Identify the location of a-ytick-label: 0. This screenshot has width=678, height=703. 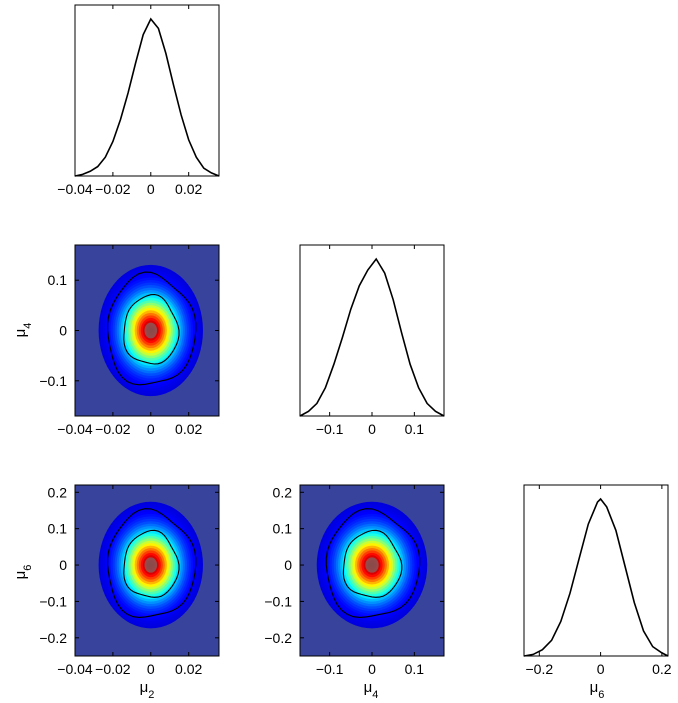
(63, 331).